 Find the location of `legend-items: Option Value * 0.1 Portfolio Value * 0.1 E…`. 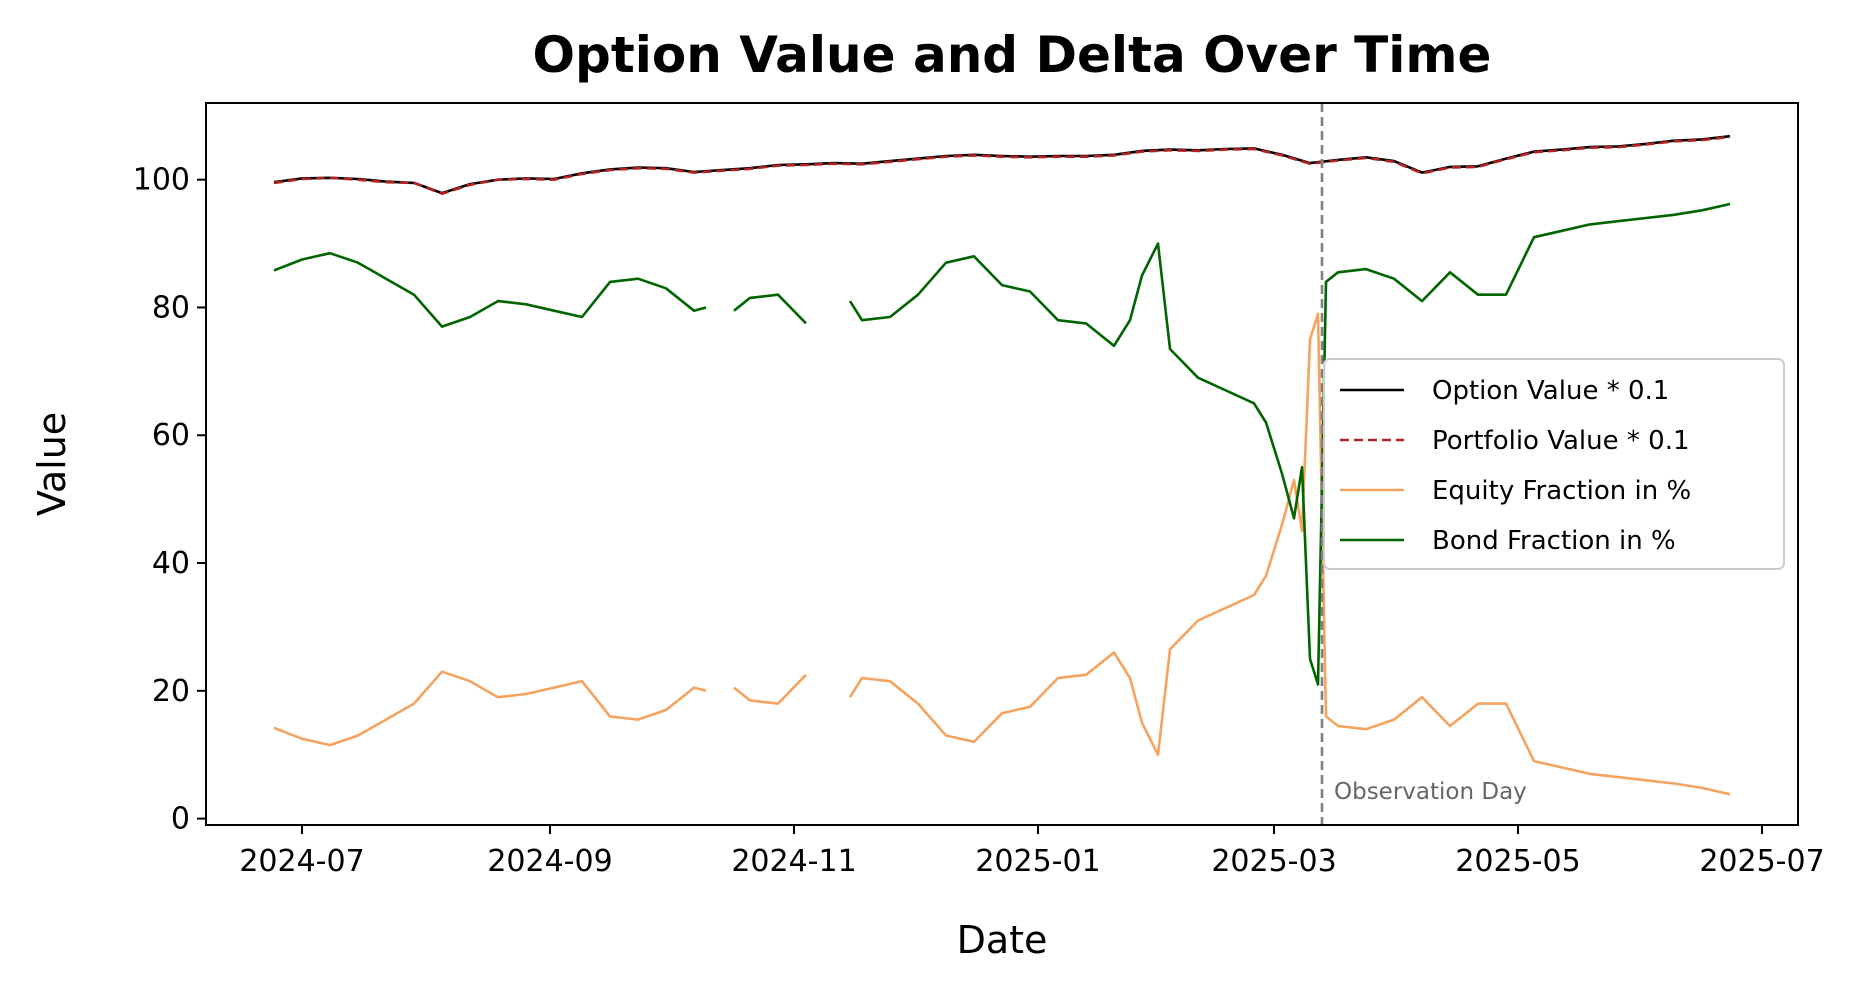

legend-items: Option Value * 0.1 Portfolio Value * 0.1 E… is located at coordinates (1515, 466).